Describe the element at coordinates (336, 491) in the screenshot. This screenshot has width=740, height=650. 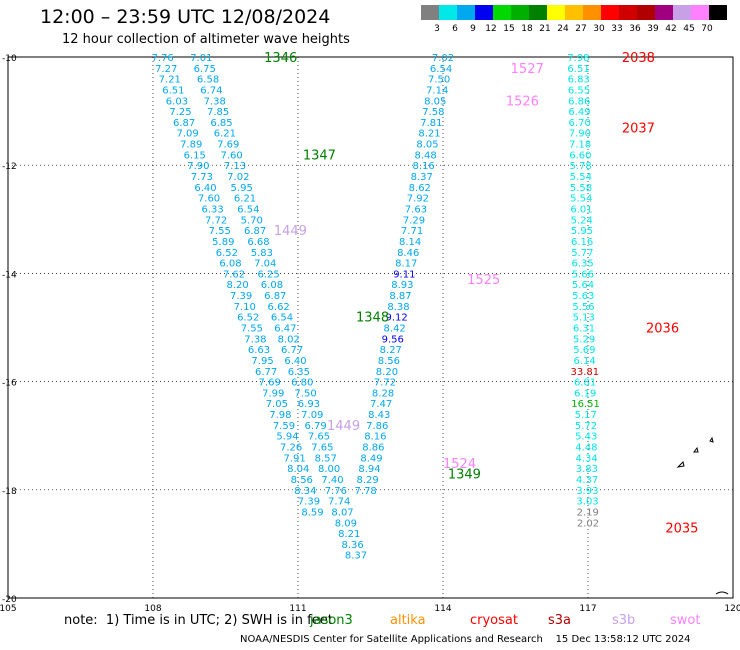
I see `wave-height-value: 7.76` at that location.